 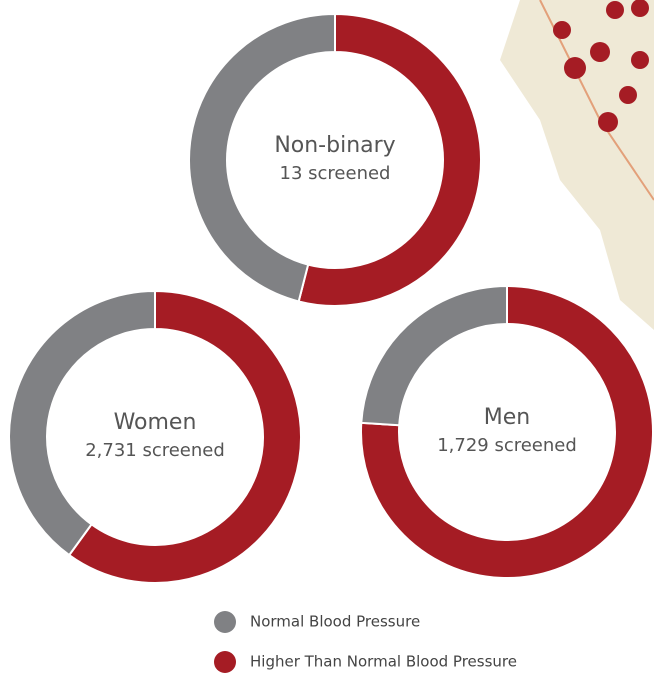 What do you see at coordinates (155, 450) in the screenshot?
I see `donut-subtitle: 2,731 screened` at bounding box center [155, 450].